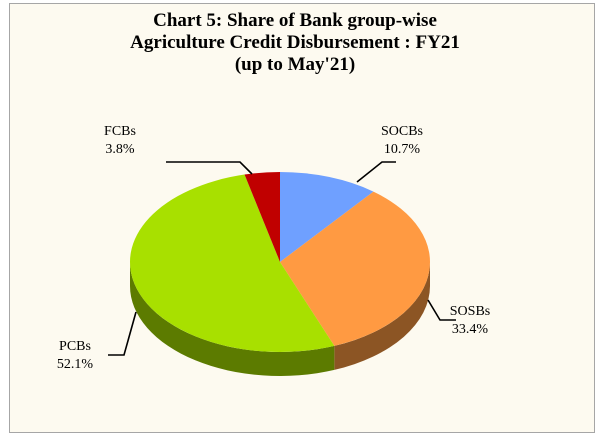 This screenshot has width=603, height=437. What do you see at coordinates (470, 329) in the screenshot?
I see `value-label: 33.4%` at bounding box center [470, 329].